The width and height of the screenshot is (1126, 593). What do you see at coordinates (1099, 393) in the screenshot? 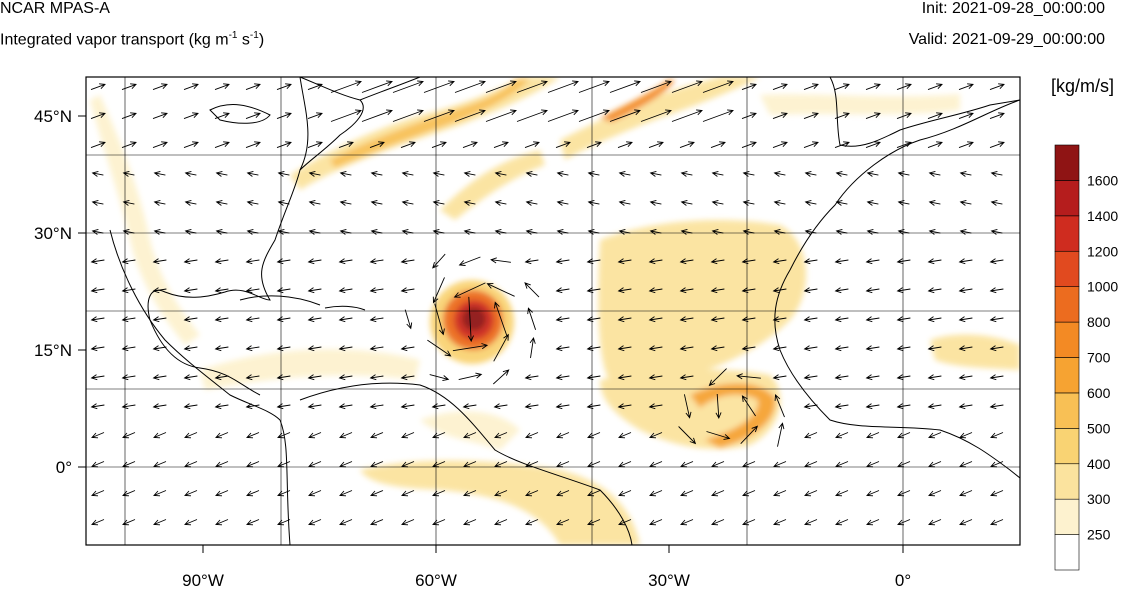
I see `colorbar-label: 600` at bounding box center [1099, 393].